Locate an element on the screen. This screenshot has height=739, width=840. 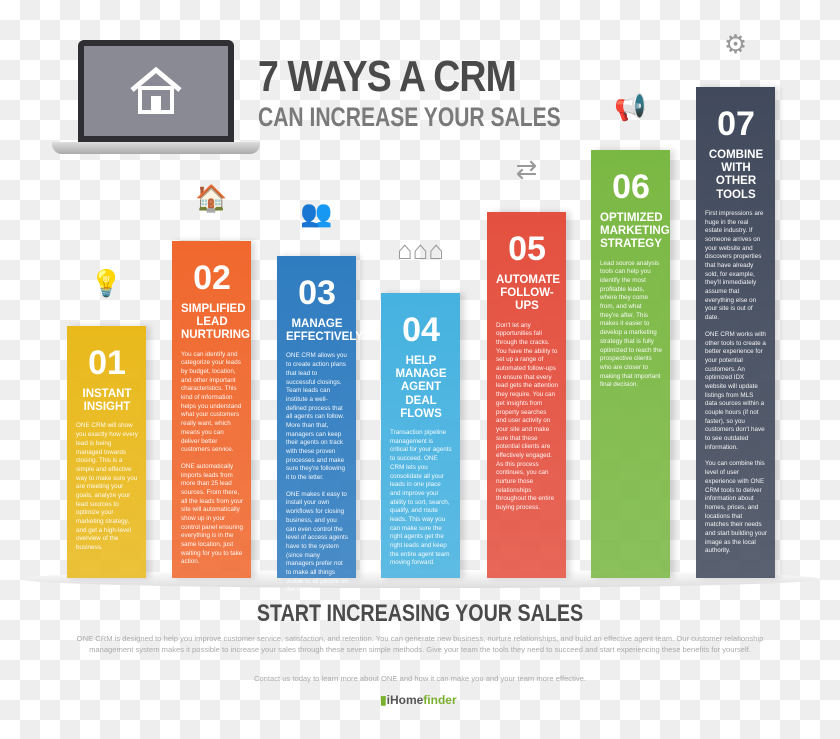
footer-heading: START INCREASING YOUR SALES is located at coordinates (420, 613).